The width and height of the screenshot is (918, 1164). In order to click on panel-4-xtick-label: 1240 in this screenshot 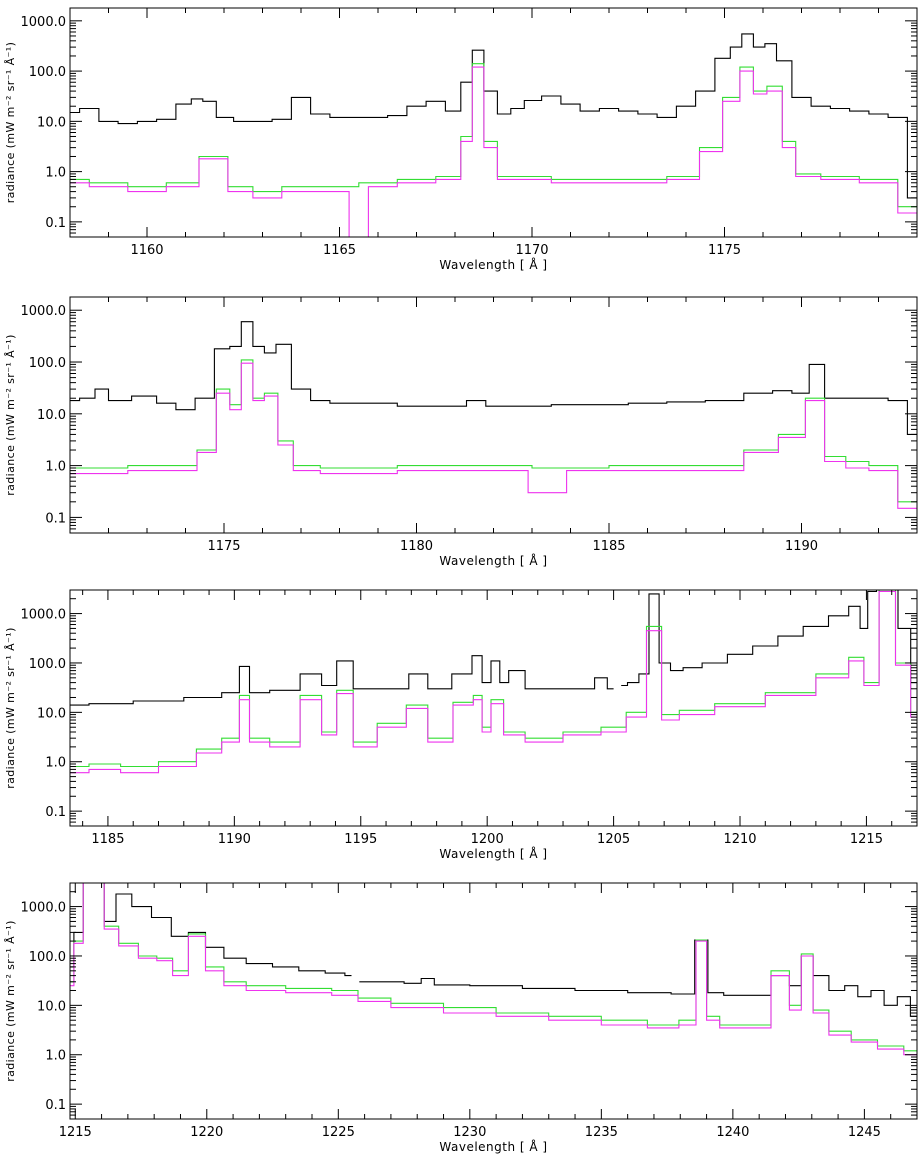, I will do `click(732, 1132)`.